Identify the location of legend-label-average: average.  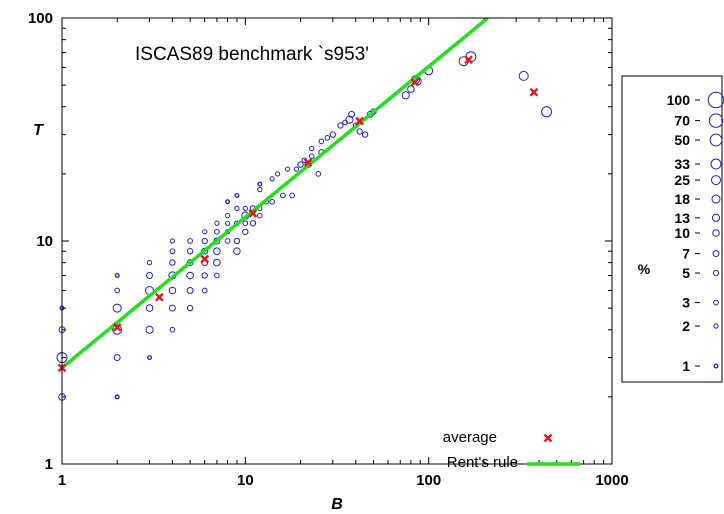
(470, 437).